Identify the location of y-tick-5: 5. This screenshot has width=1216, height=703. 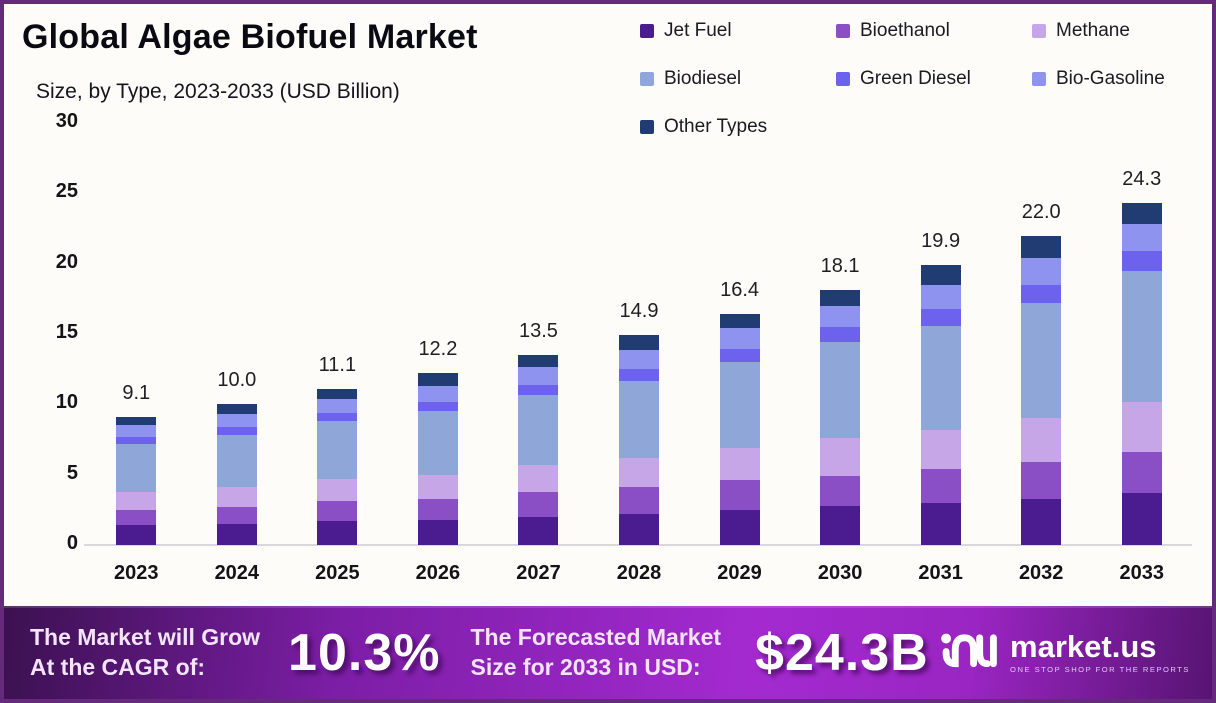
(72, 472).